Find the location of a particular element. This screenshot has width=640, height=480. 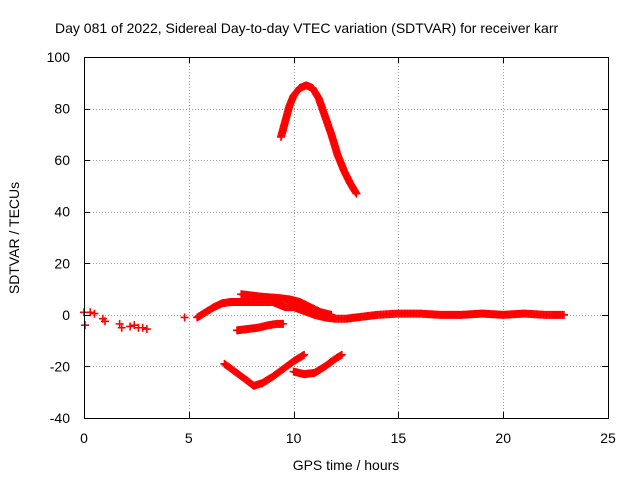

y-axis-label: SDTVAR / TECUs is located at coordinates (14, 238).